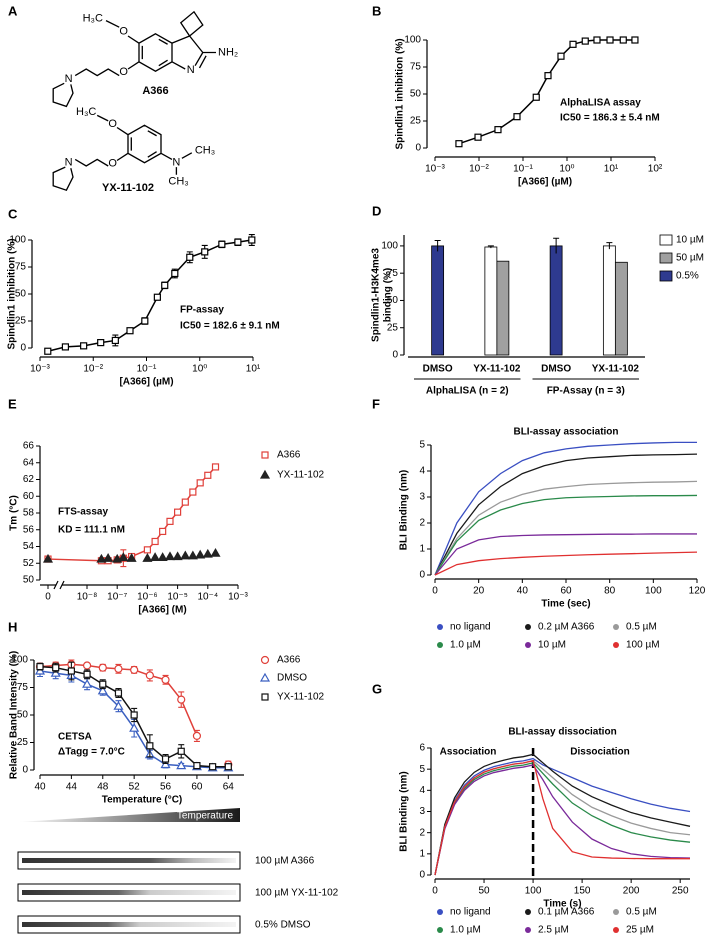  What do you see at coordinates (655, 169) in the screenshot?
I see `x-tick-label: 10²` at bounding box center [655, 169].